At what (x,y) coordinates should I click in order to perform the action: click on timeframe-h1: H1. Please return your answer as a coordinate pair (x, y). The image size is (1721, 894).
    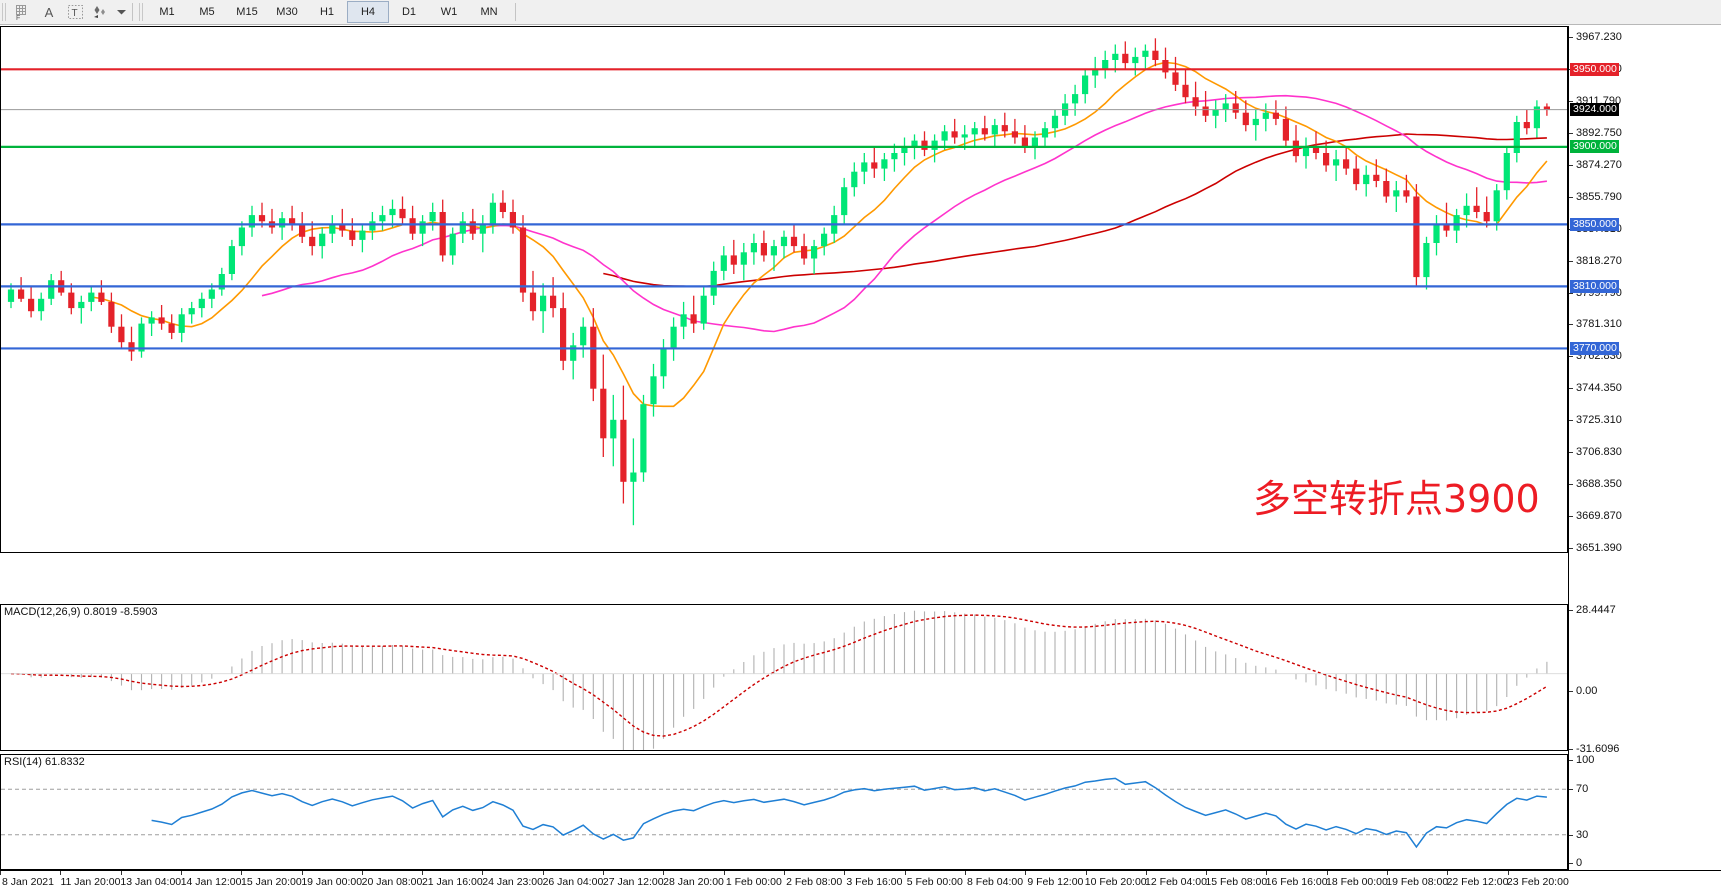
    Looking at the image, I should click on (327, 12).